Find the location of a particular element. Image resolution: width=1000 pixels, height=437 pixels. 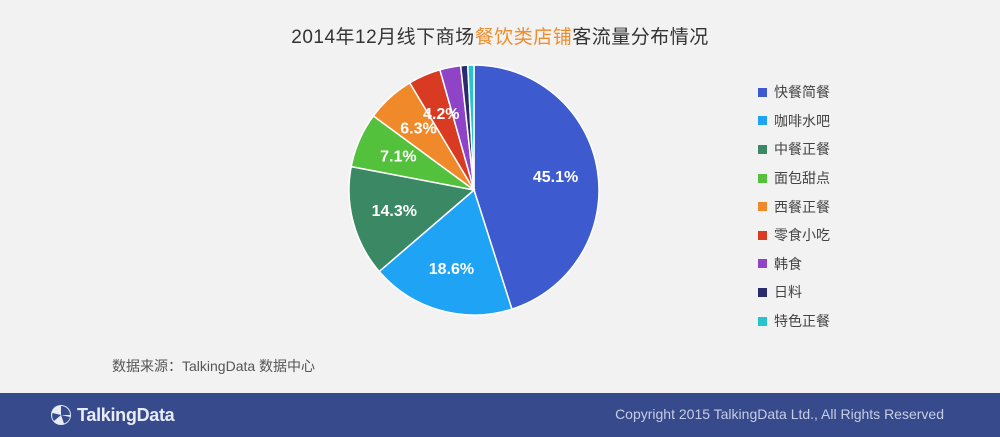

pie-data-label-6: 4.2% is located at coordinates (441, 114).